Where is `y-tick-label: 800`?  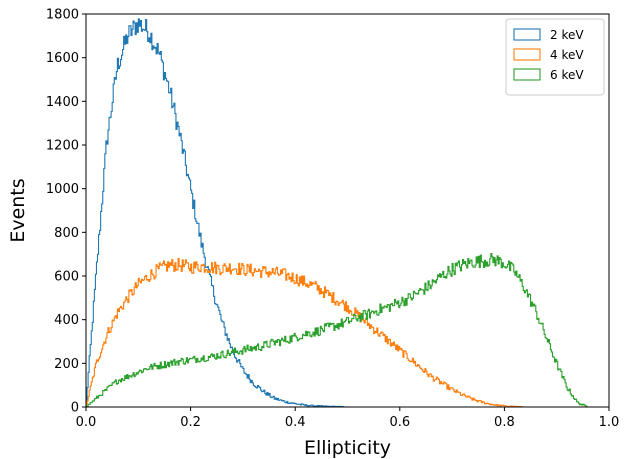
y-tick-label: 800 is located at coordinates (66, 233).